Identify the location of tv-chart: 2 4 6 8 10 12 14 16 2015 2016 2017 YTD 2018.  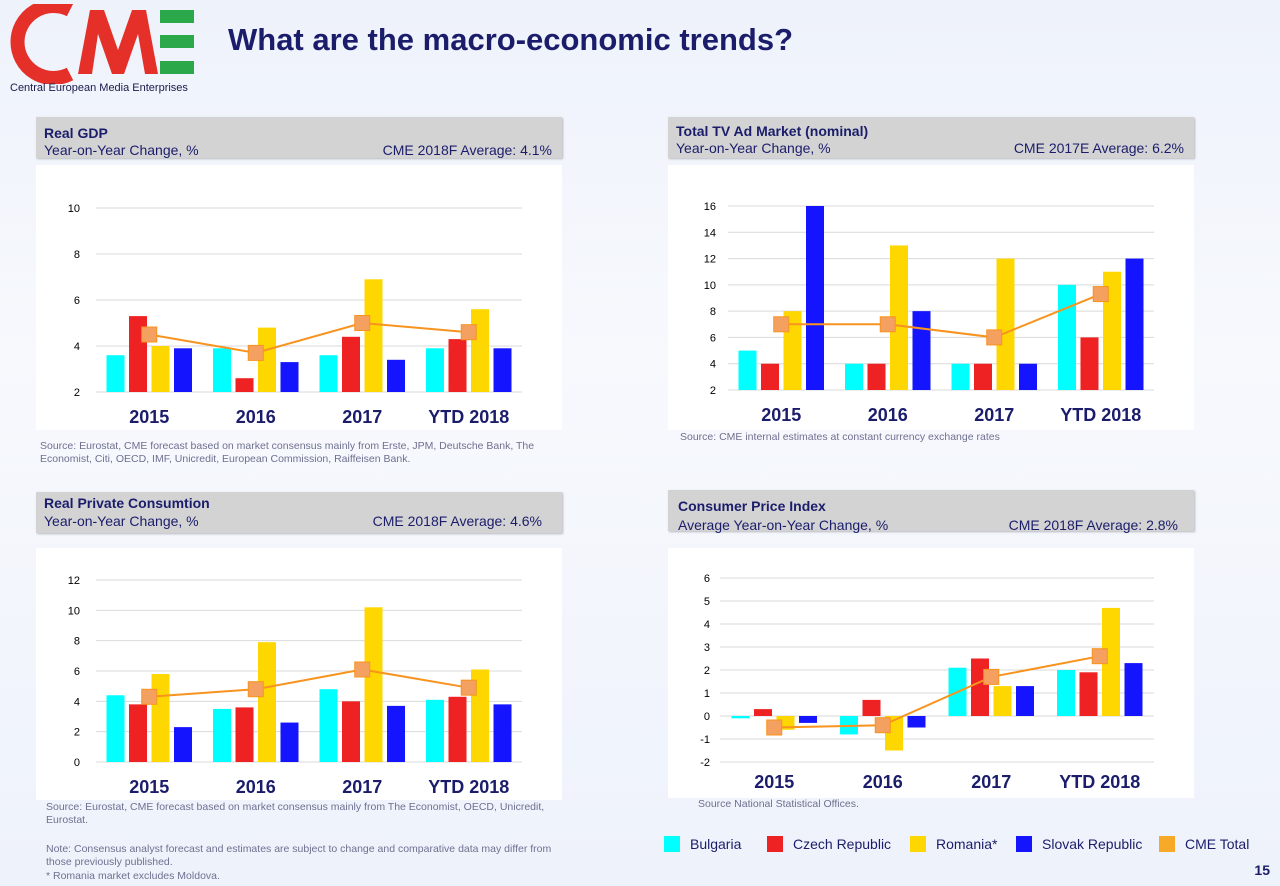
(931, 297).